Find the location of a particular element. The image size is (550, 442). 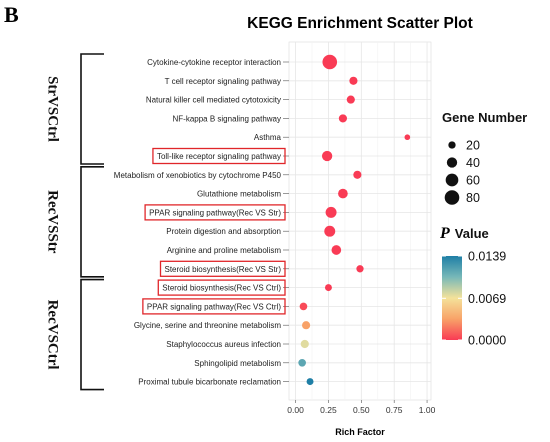

group-label: StrVSCtrl is located at coordinates (53, 109).